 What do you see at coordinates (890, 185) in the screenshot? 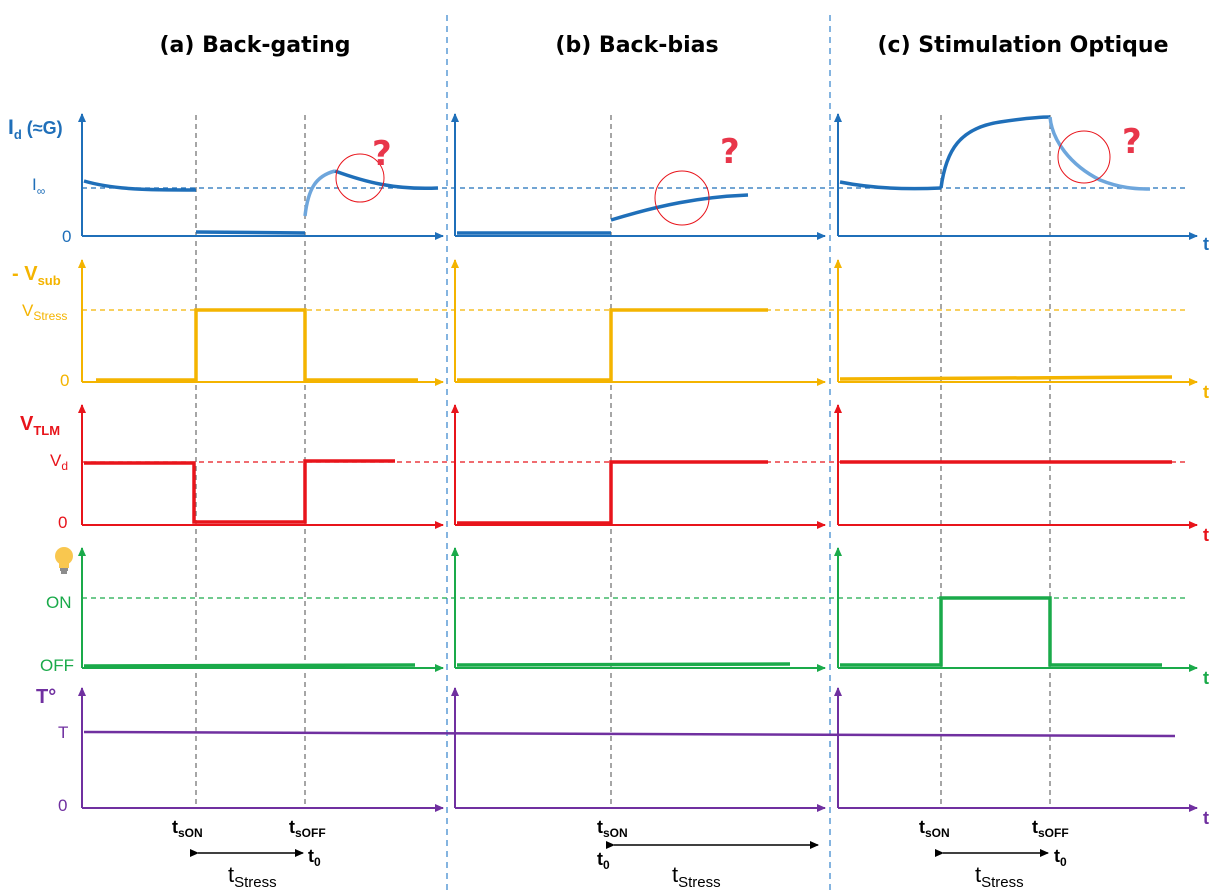
I see `id-curve-c-initial` at bounding box center [890, 185].